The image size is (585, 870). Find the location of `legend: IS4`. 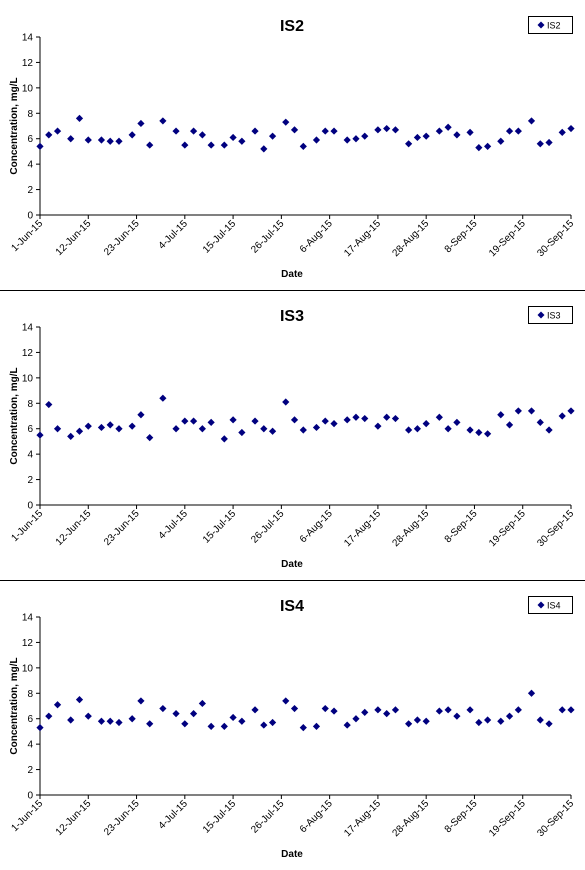

legend: IS4 is located at coordinates (550, 605).